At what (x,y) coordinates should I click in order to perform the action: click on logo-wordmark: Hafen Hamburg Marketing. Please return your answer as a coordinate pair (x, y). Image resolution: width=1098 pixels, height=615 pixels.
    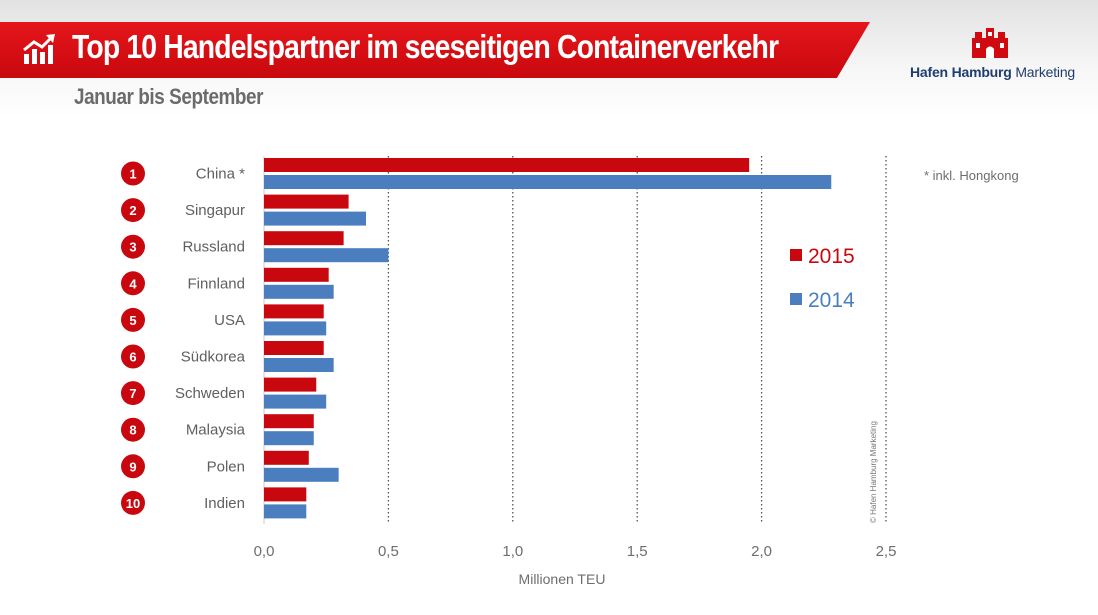
    Looking at the image, I should click on (992, 72).